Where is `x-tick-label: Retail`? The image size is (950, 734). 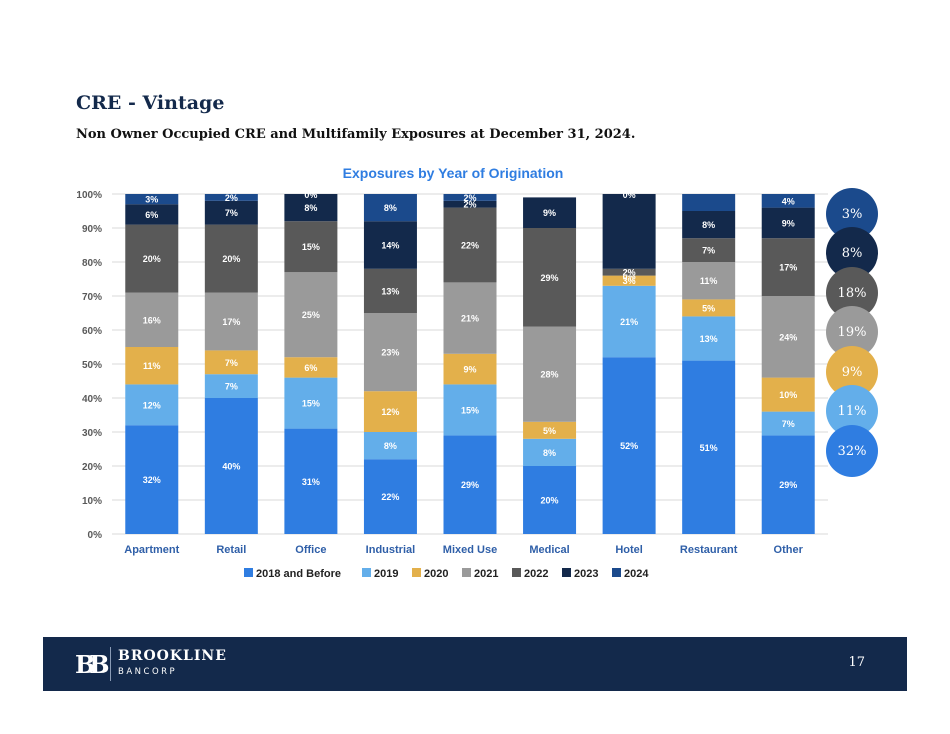 x-tick-label: Retail is located at coordinates (231, 550).